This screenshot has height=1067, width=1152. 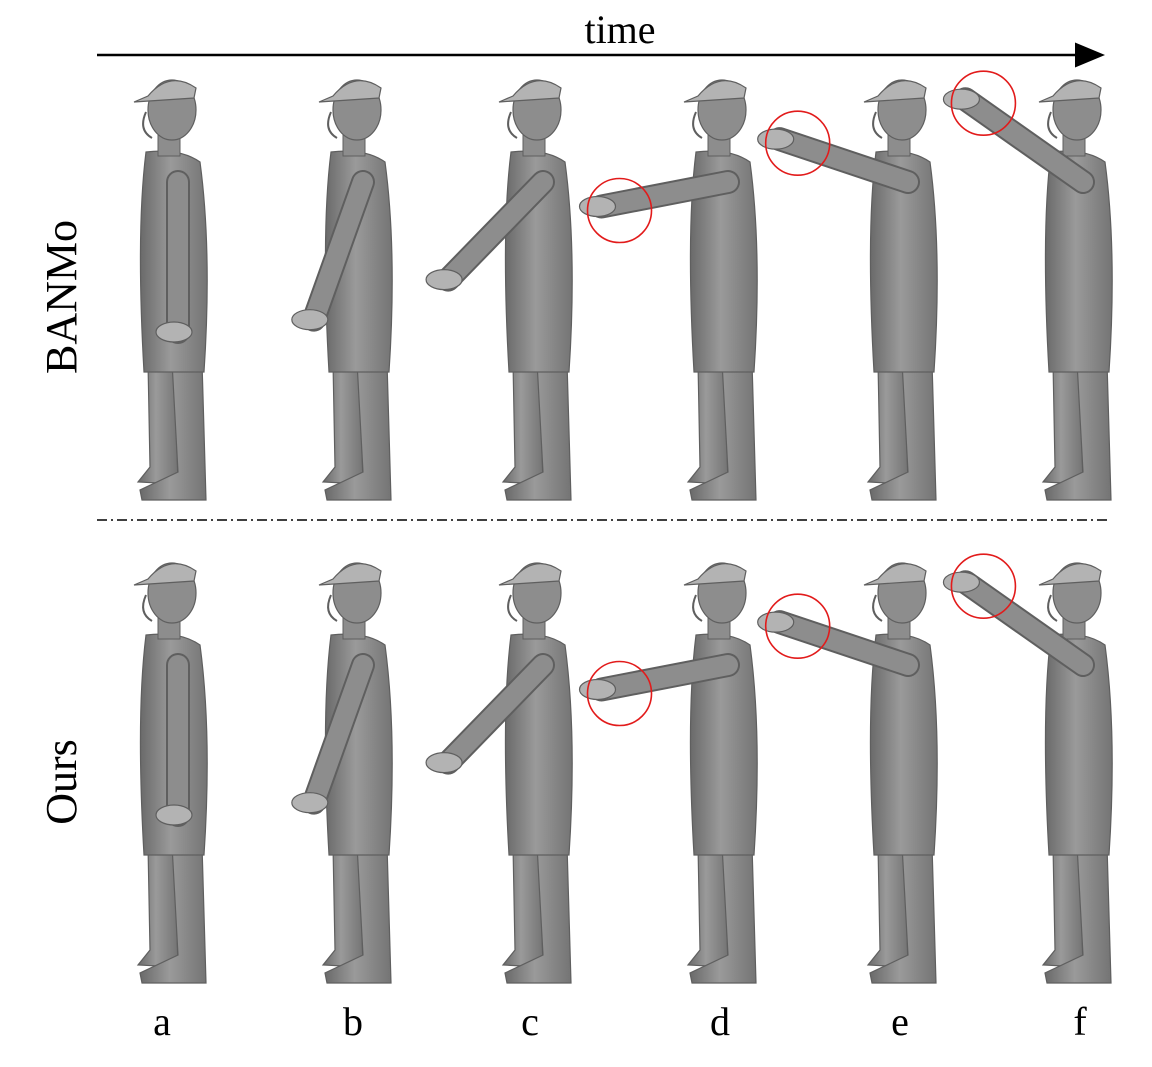 What do you see at coordinates (1080, 1021) in the screenshot?
I see `column-label-f: f` at bounding box center [1080, 1021].